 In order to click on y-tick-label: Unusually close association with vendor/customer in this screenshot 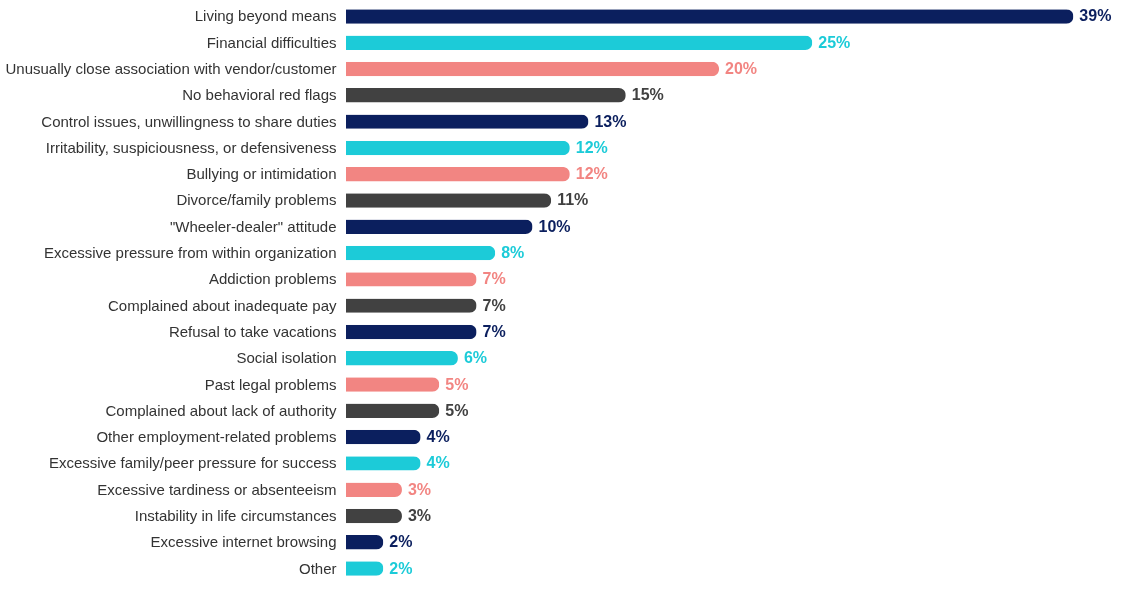, I will do `click(171, 69)`.